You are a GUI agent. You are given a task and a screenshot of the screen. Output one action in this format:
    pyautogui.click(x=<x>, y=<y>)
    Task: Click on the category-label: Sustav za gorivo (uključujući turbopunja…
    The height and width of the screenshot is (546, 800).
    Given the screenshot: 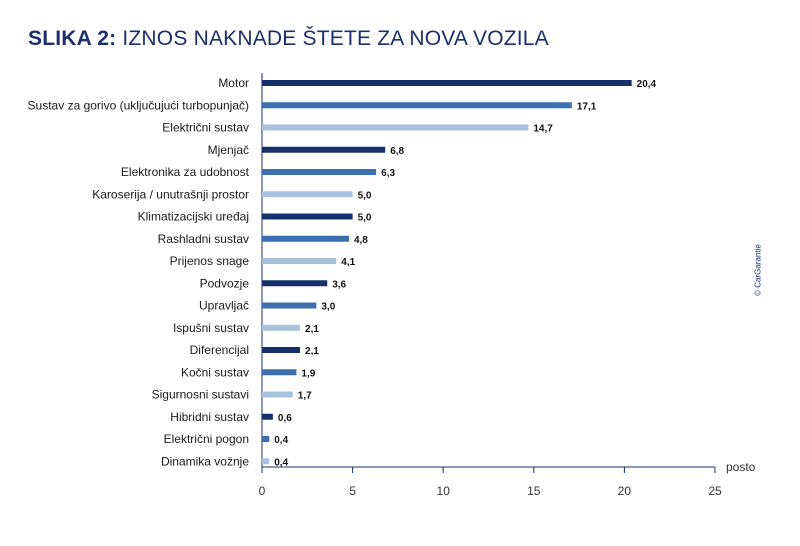 What is the action you would take?
    pyautogui.click(x=138, y=105)
    